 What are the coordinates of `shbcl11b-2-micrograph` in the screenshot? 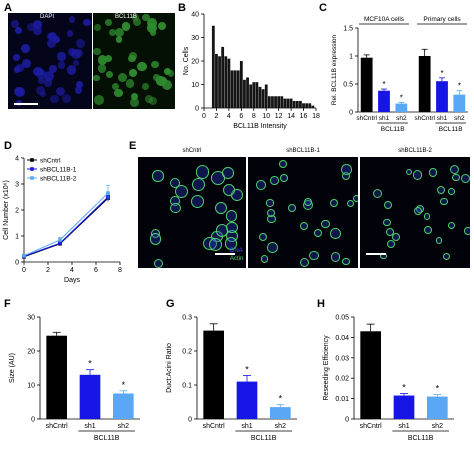 It's located at (415, 212).